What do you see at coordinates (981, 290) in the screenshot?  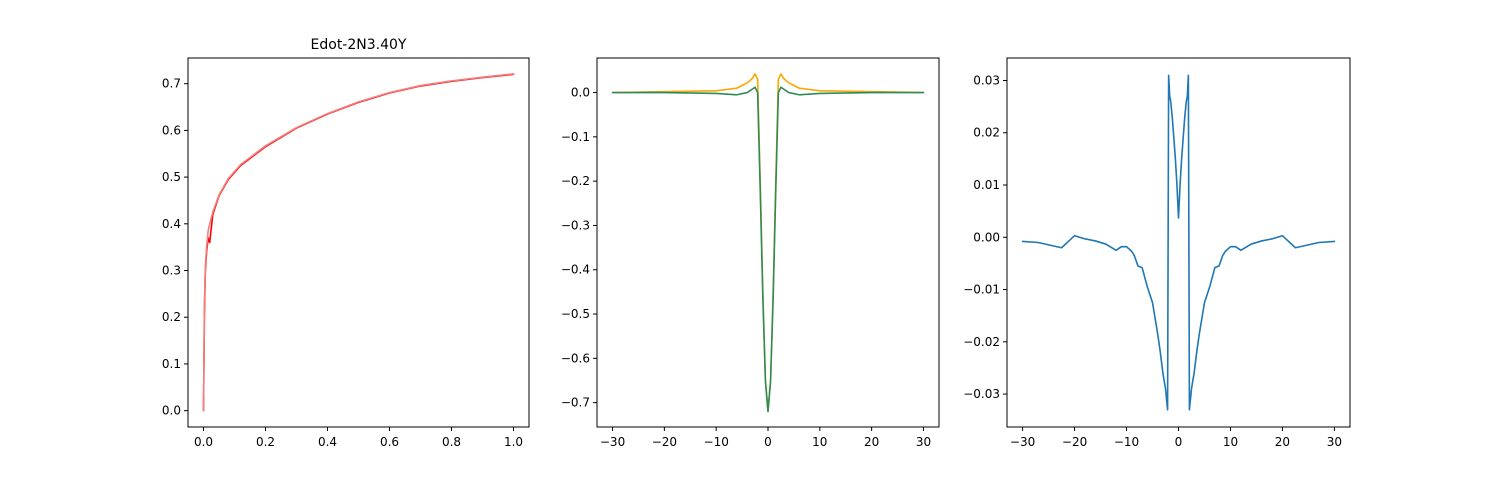 I see `y-tick-label: −0.01` at bounding box center [981, 290].